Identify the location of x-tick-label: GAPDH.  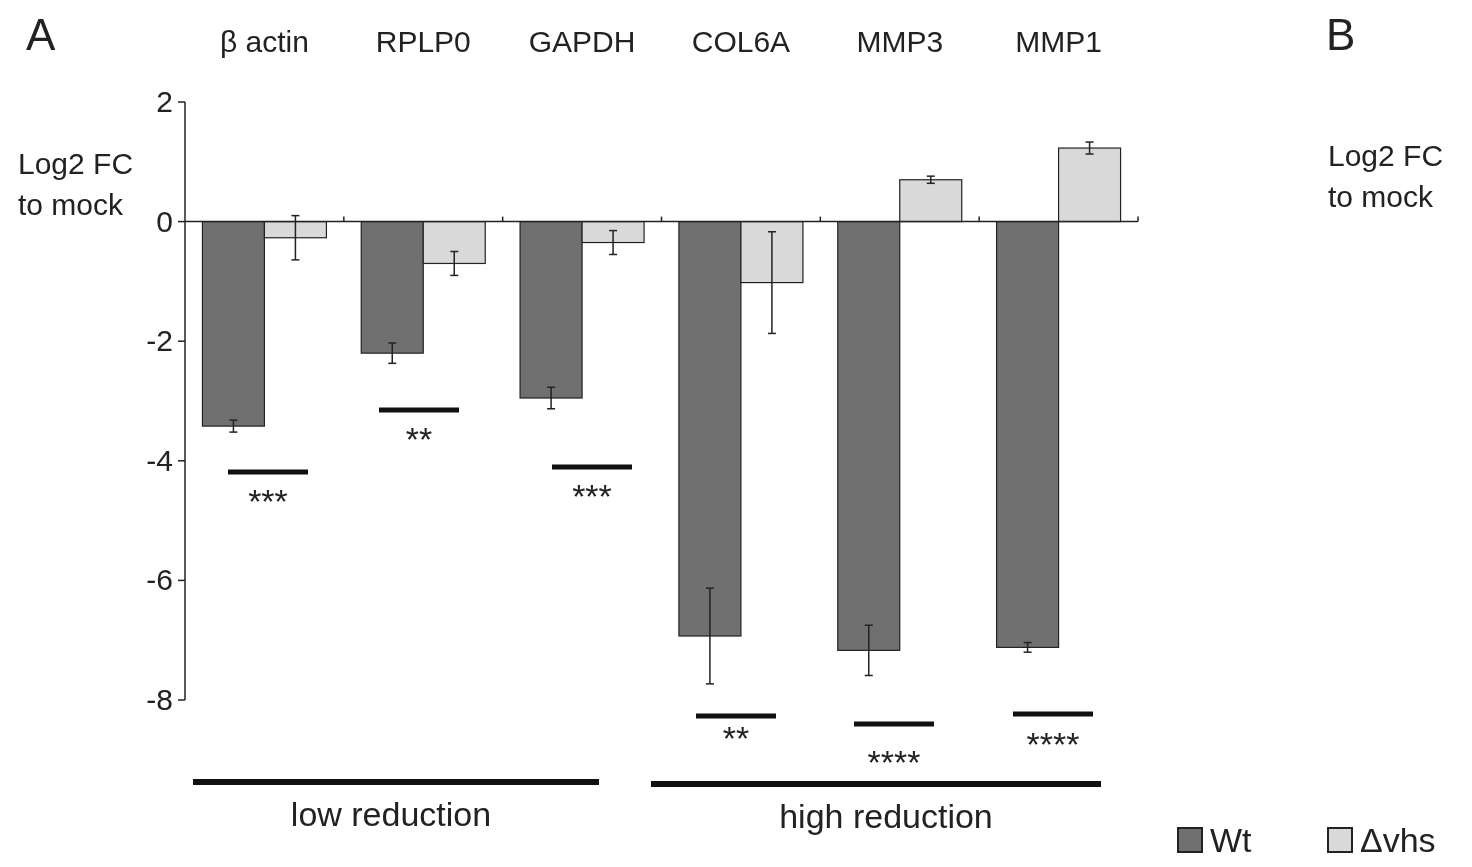
(582, 41).